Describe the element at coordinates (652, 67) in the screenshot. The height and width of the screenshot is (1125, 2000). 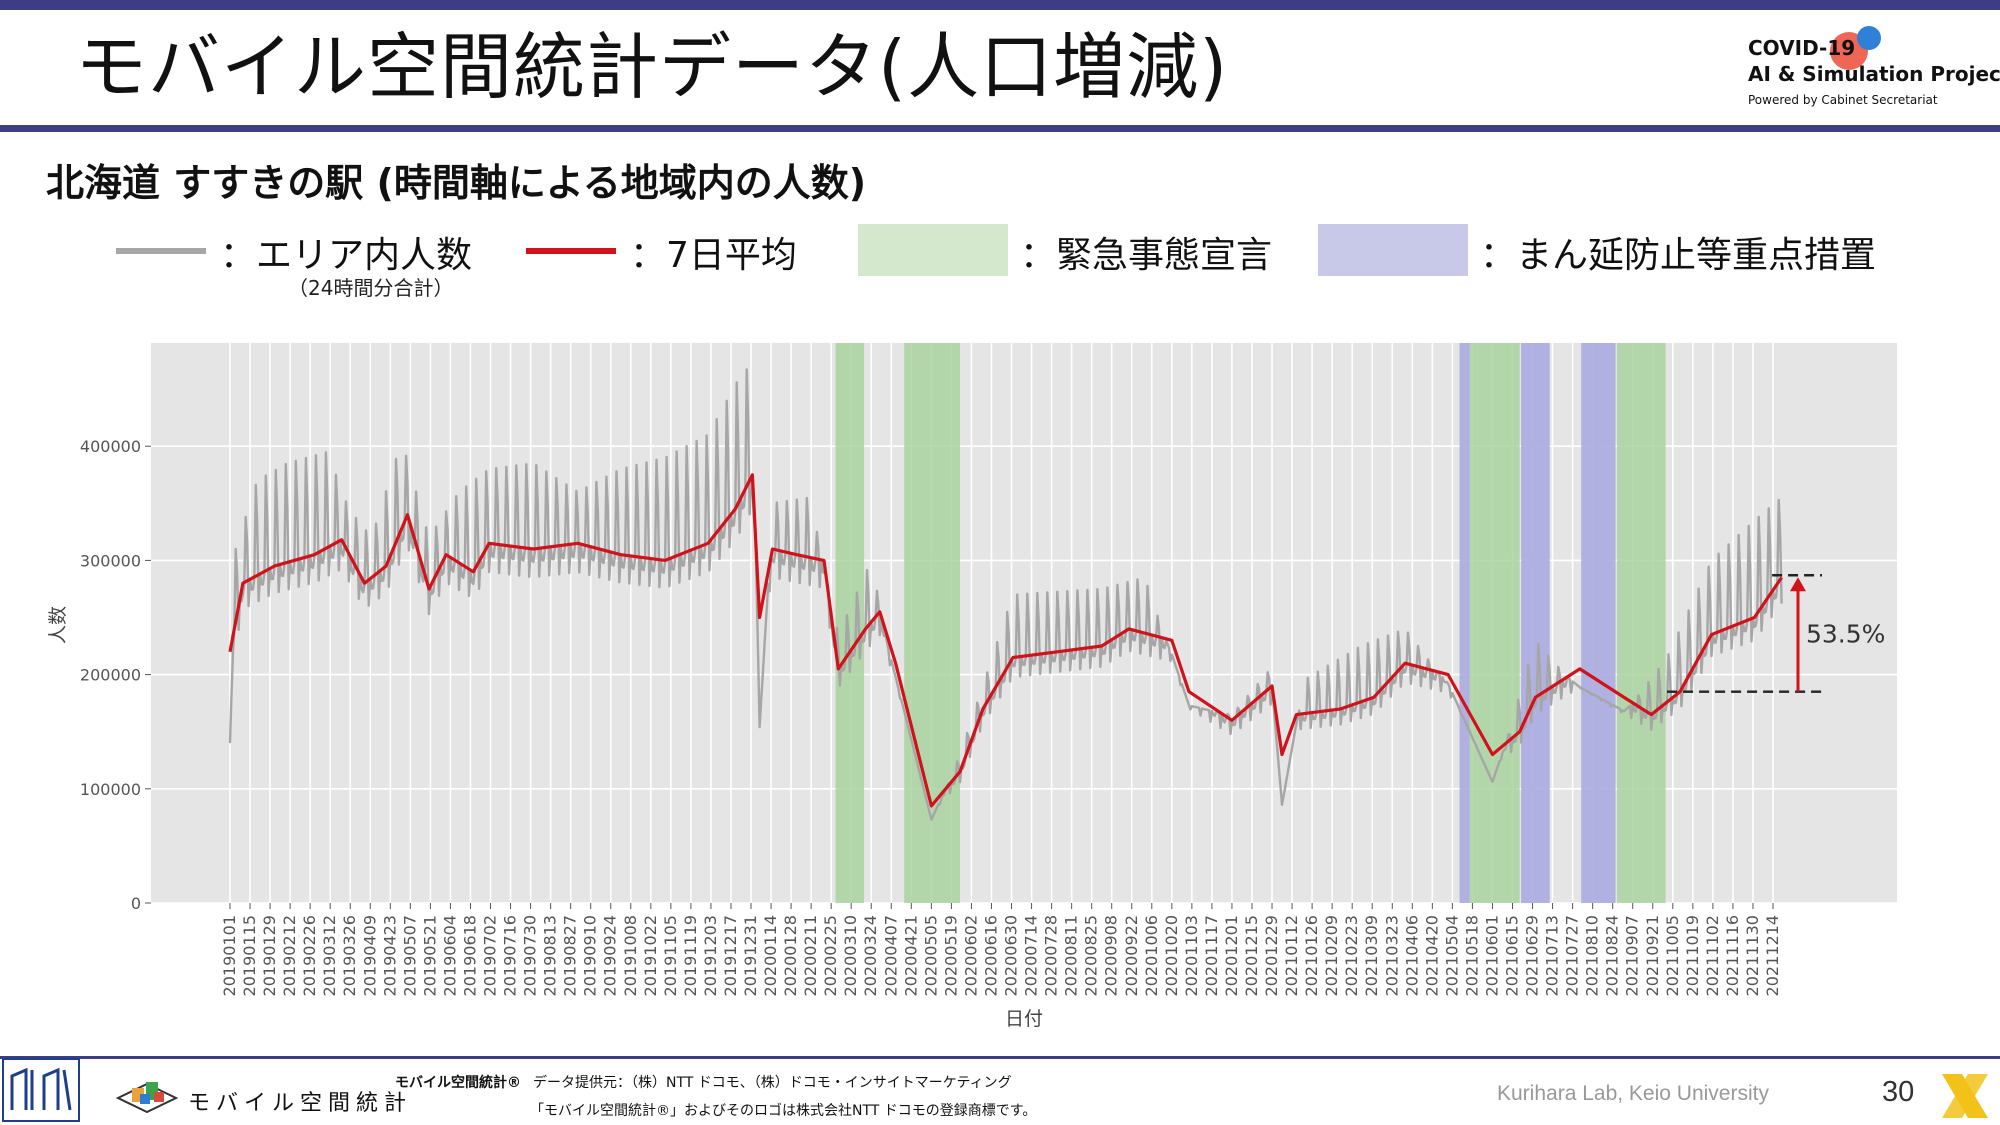
I see `slide-title: モバイル空間統計データ(人口増減)` at that location.